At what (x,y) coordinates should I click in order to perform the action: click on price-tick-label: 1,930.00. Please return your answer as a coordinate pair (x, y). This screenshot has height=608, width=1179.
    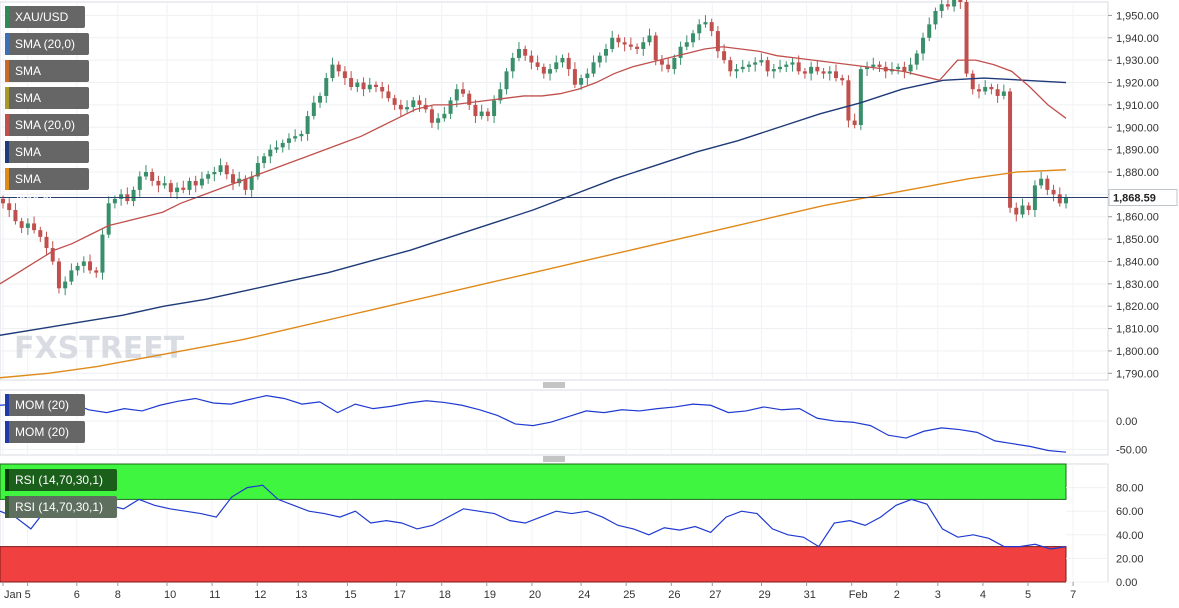
    Looking at the image, I should click on (1137, 61).